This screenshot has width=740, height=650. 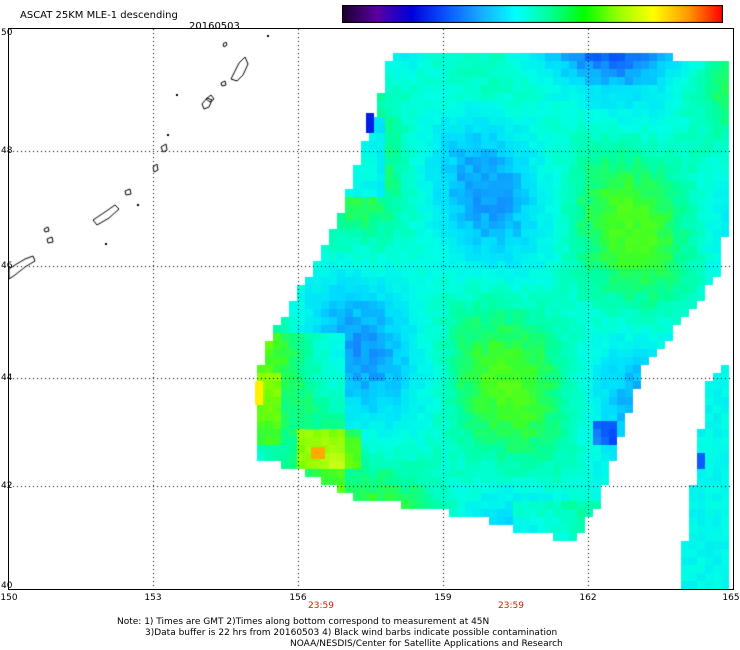 I want to click on lon-tick-150: 150, so click(x=9, y=598).